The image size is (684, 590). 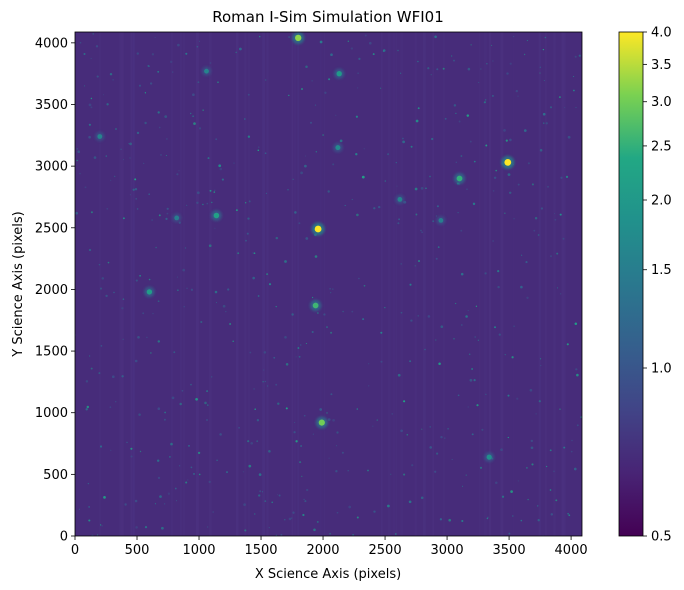 What do you see at coordinates (328, 17) in the screenshot?
I see `chart-title: Roman I-Sim Simulation WFI01` at bounding box center [328, 17].